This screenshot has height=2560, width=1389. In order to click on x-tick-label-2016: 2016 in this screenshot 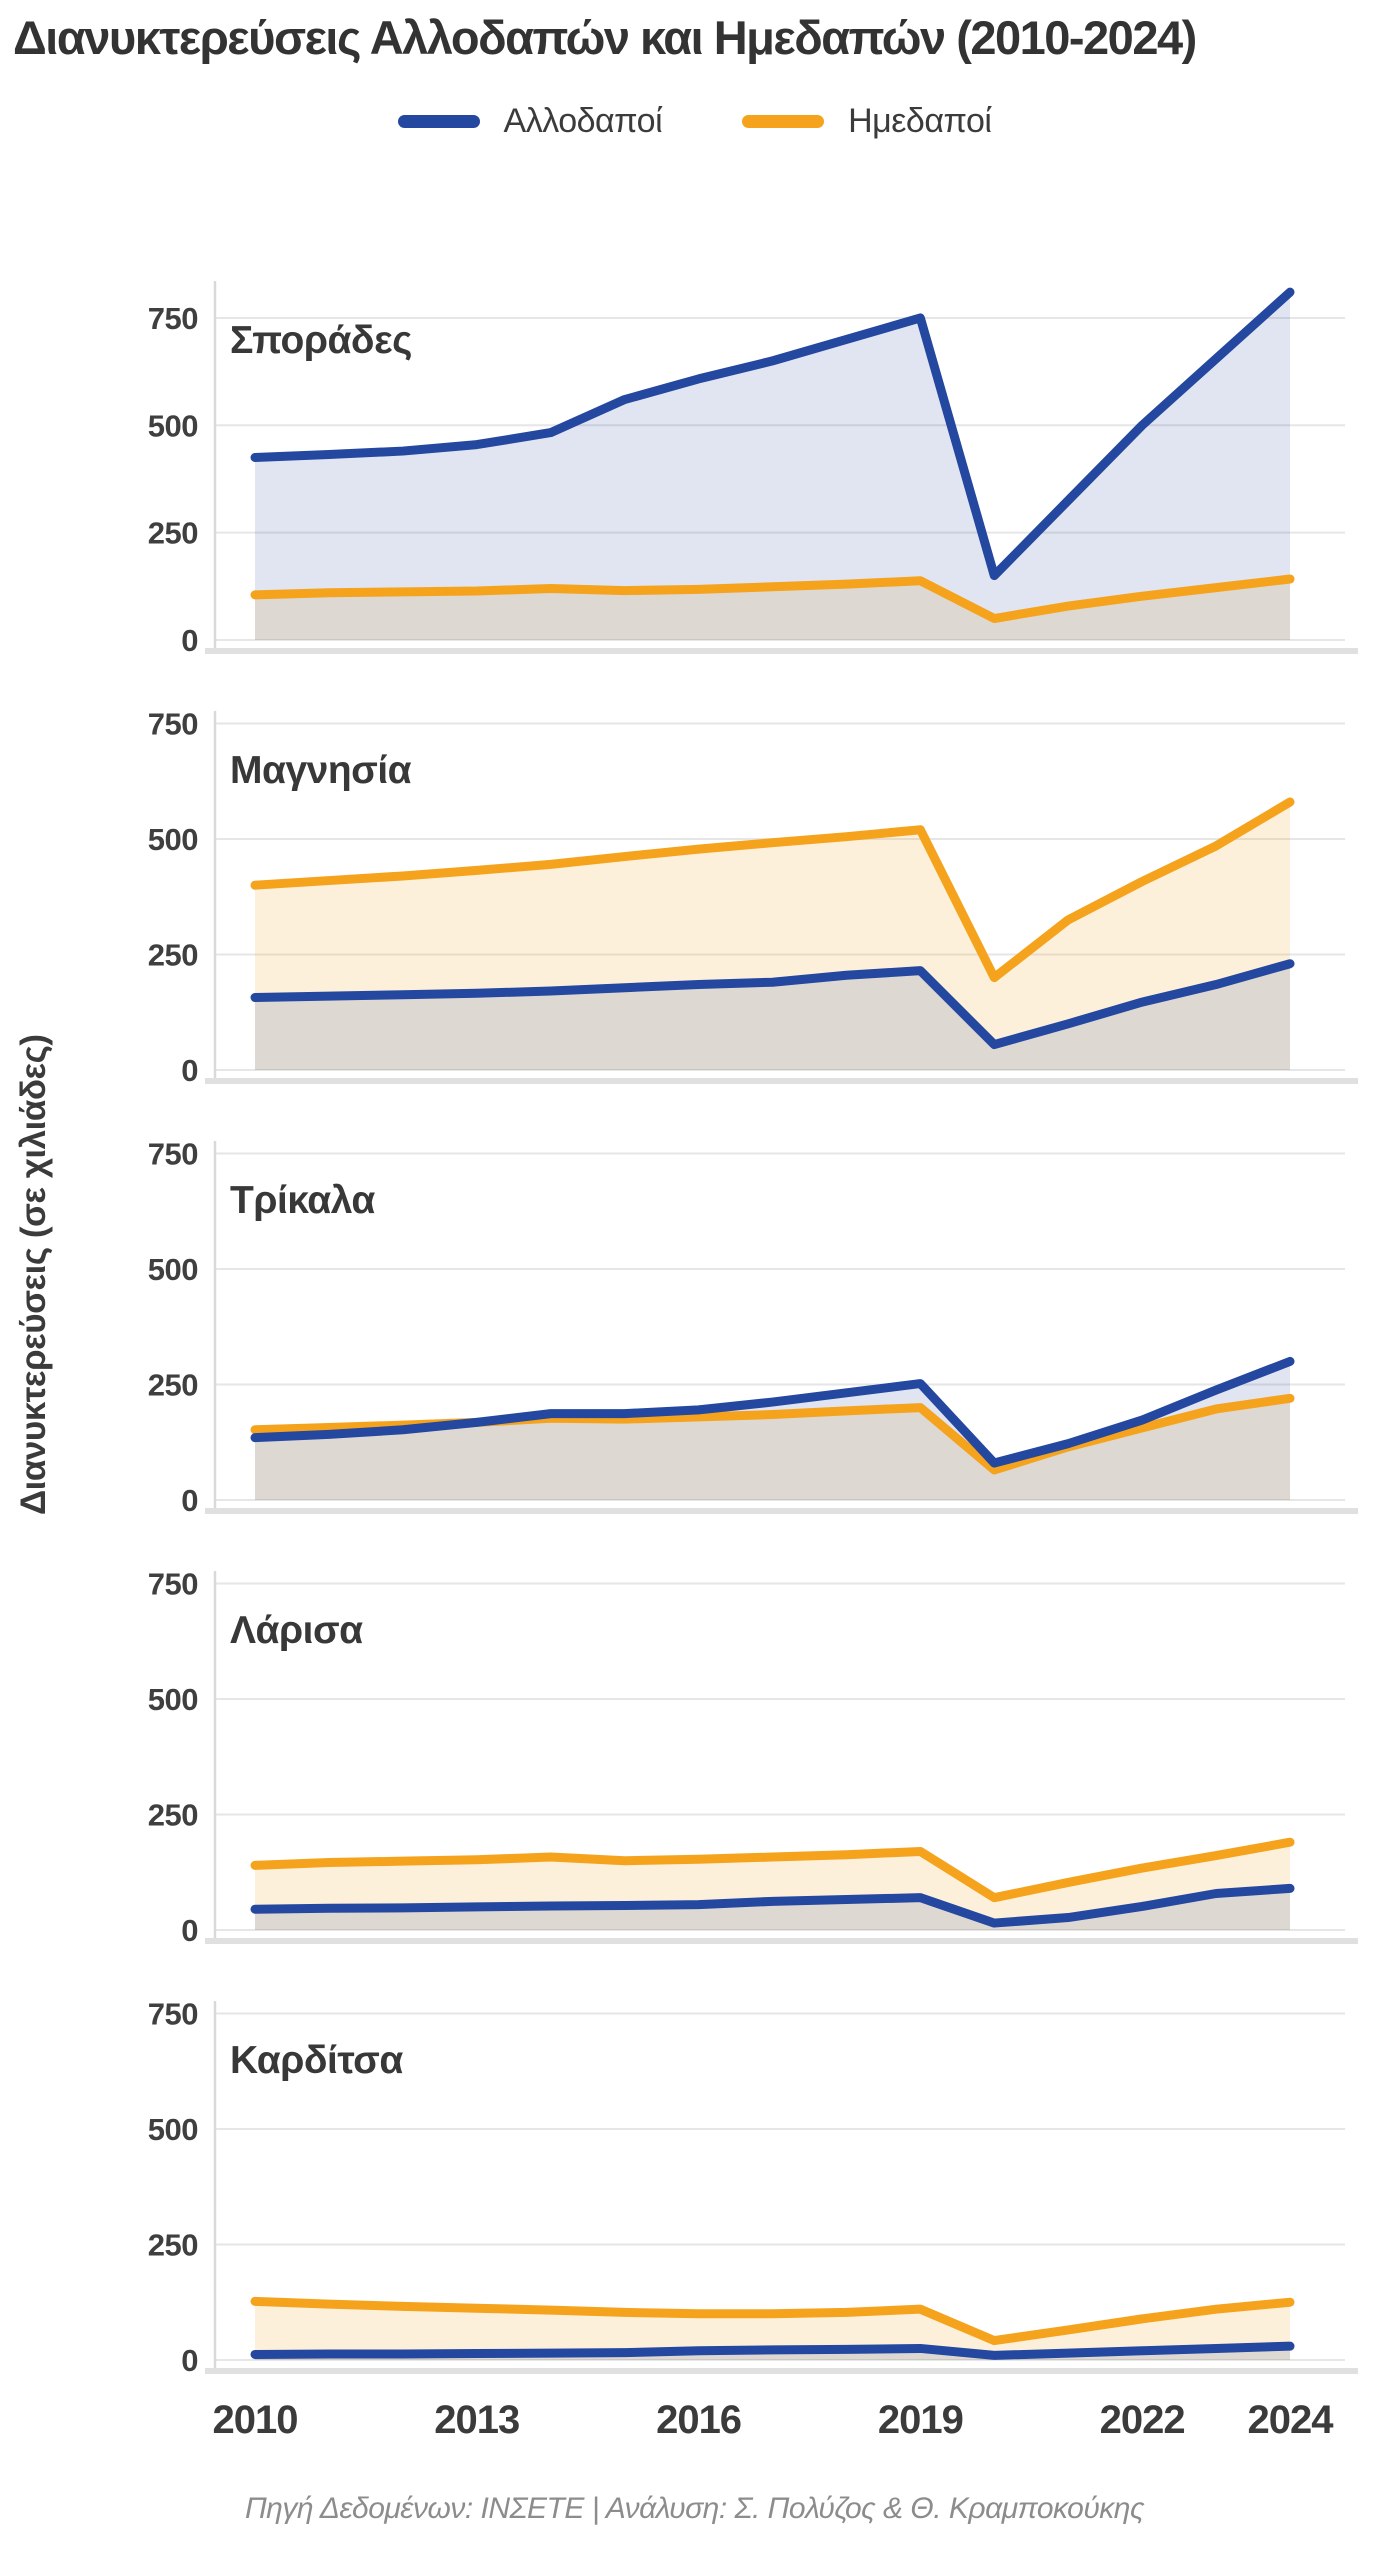, I will do `click(699, 2420)`.